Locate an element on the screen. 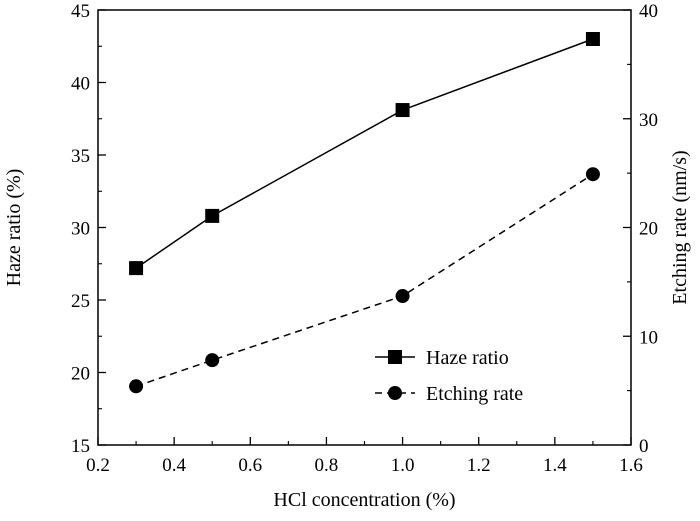  x-axis: 0.2 0.4 0.6 0.8 1.0 1.2 1.4 1.6 is located at coordinates (364, 456).